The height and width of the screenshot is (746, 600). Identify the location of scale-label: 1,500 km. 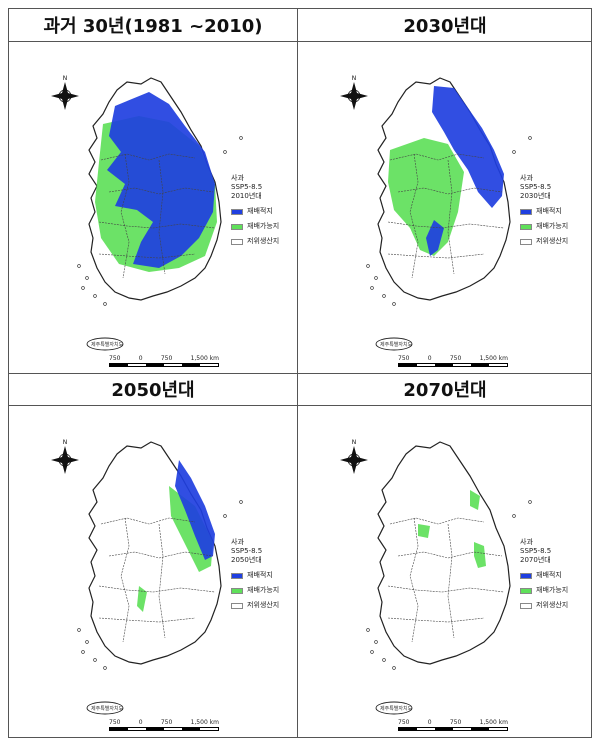
(493, 358).